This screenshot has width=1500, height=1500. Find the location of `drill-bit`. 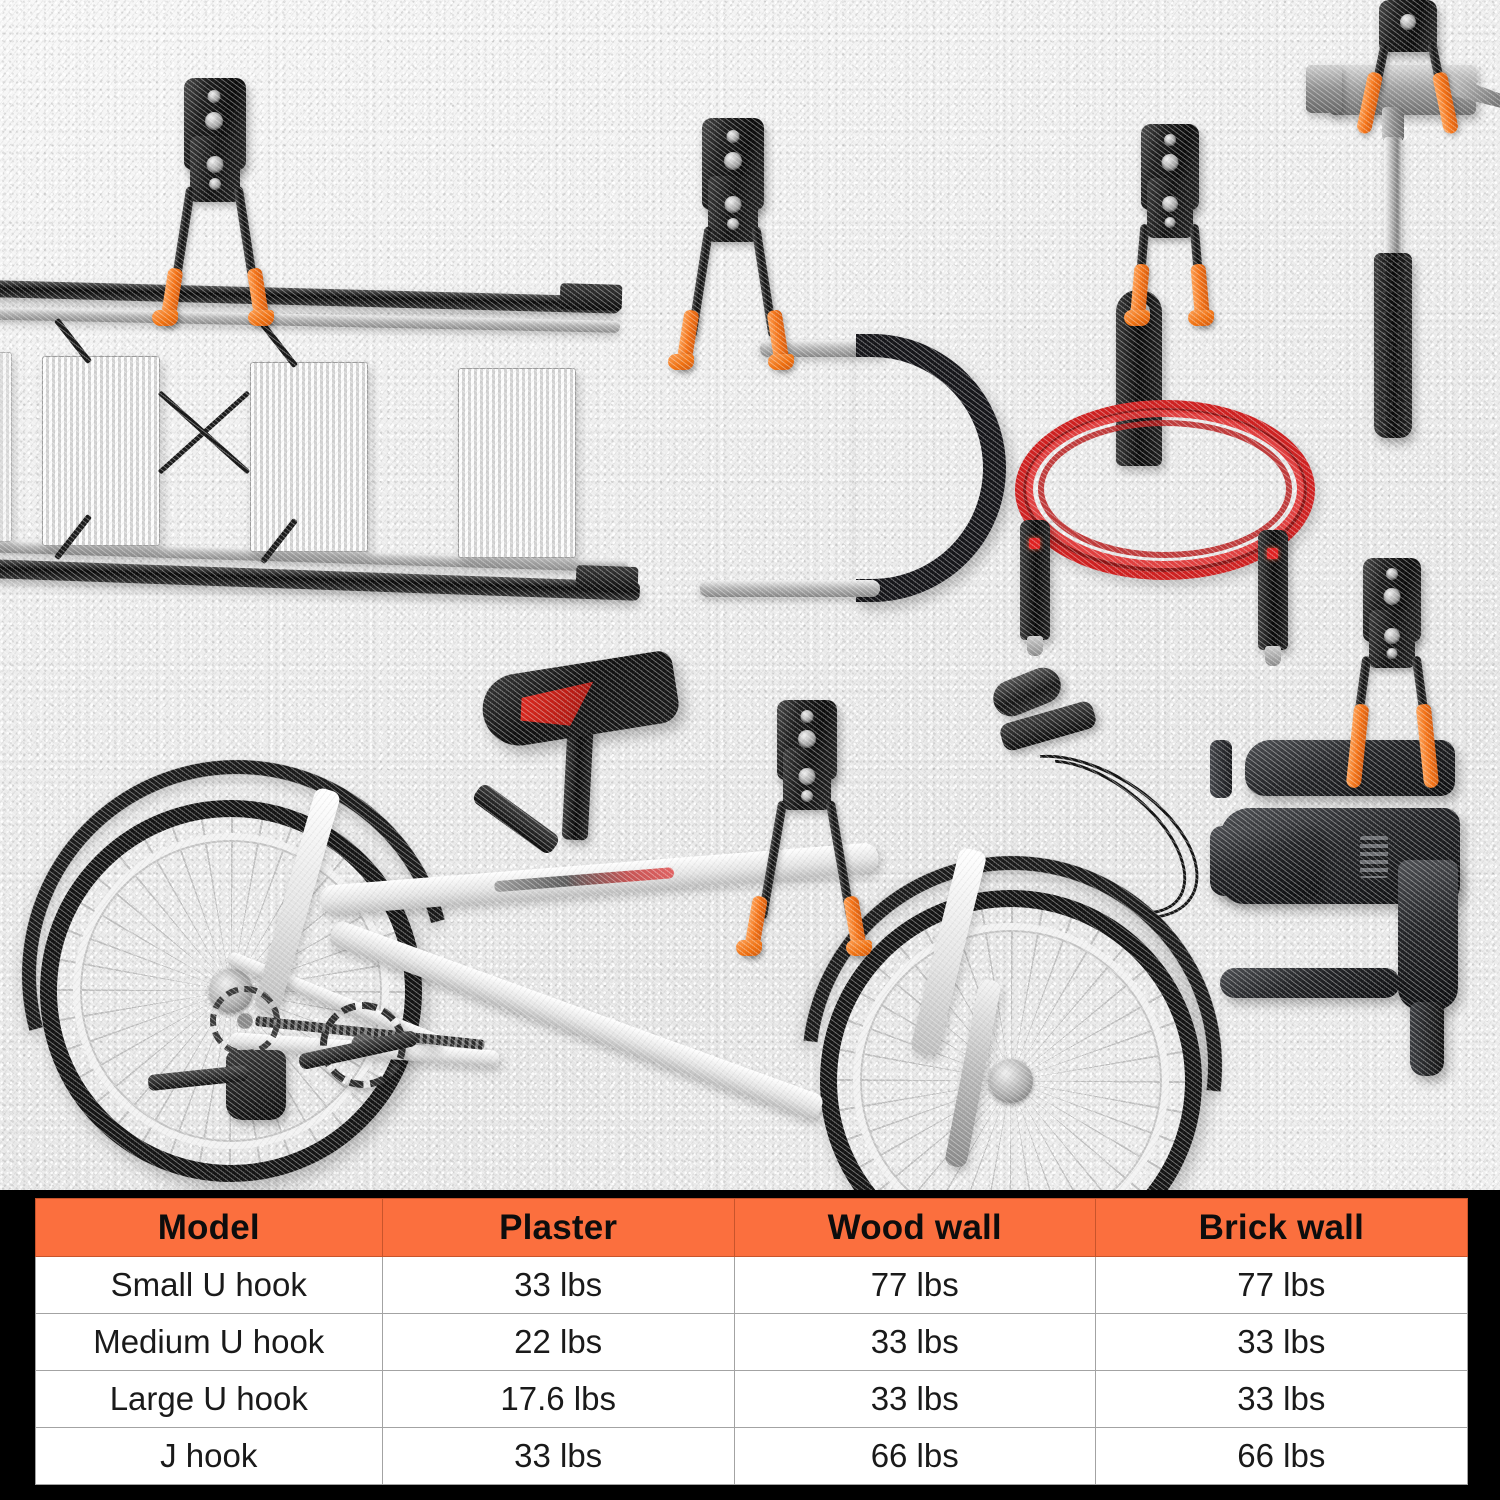

drill-bit is located at coordinates (1427, 1039).